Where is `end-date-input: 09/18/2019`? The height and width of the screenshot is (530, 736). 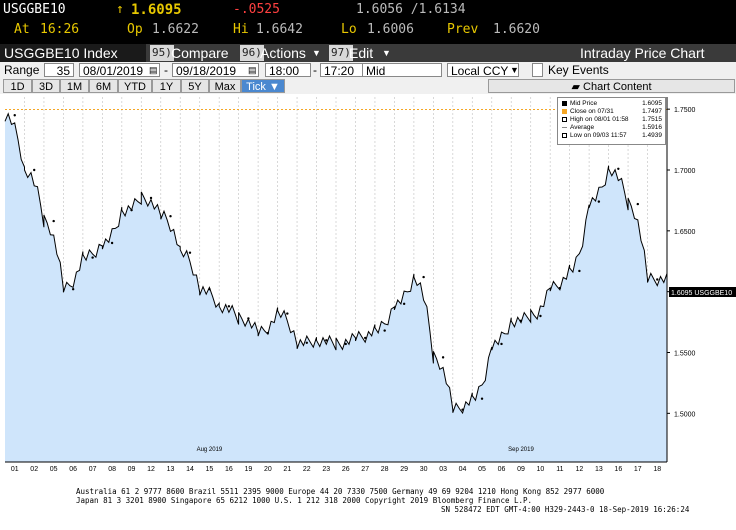
end-date-input: 09/18/2019 is located at coordinates (215, 70).